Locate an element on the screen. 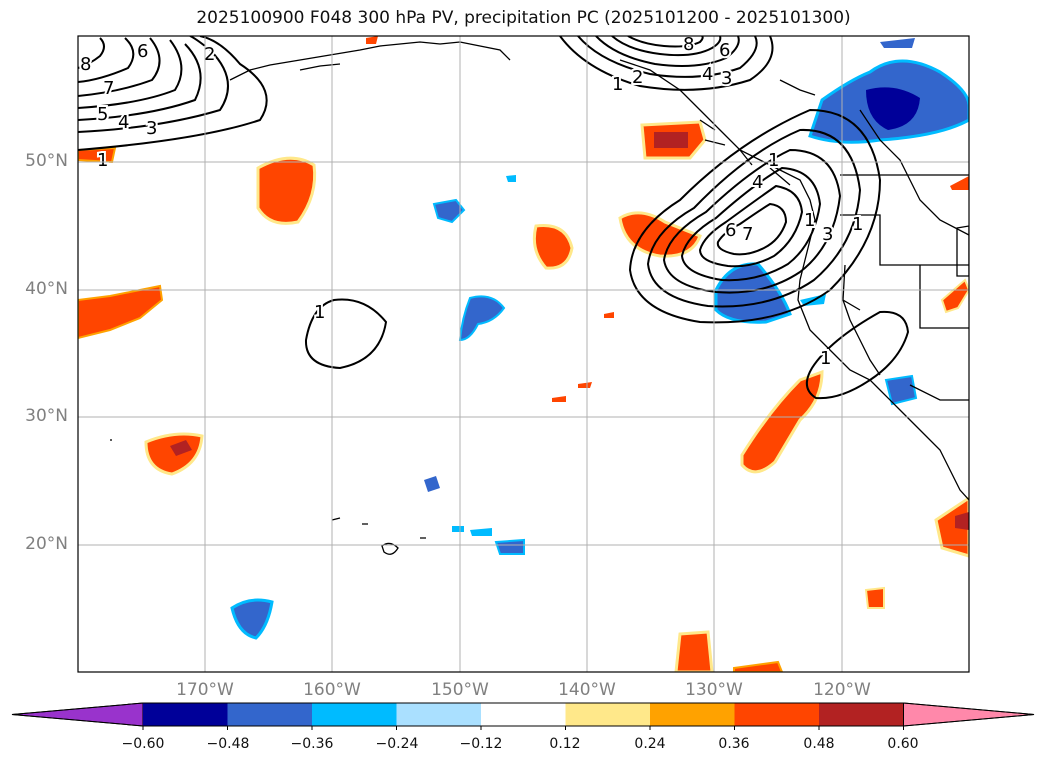 The height and width of the screenshot is (765, 1047). colorbar-tick: −0.48 is located at coordinates (228, 744).